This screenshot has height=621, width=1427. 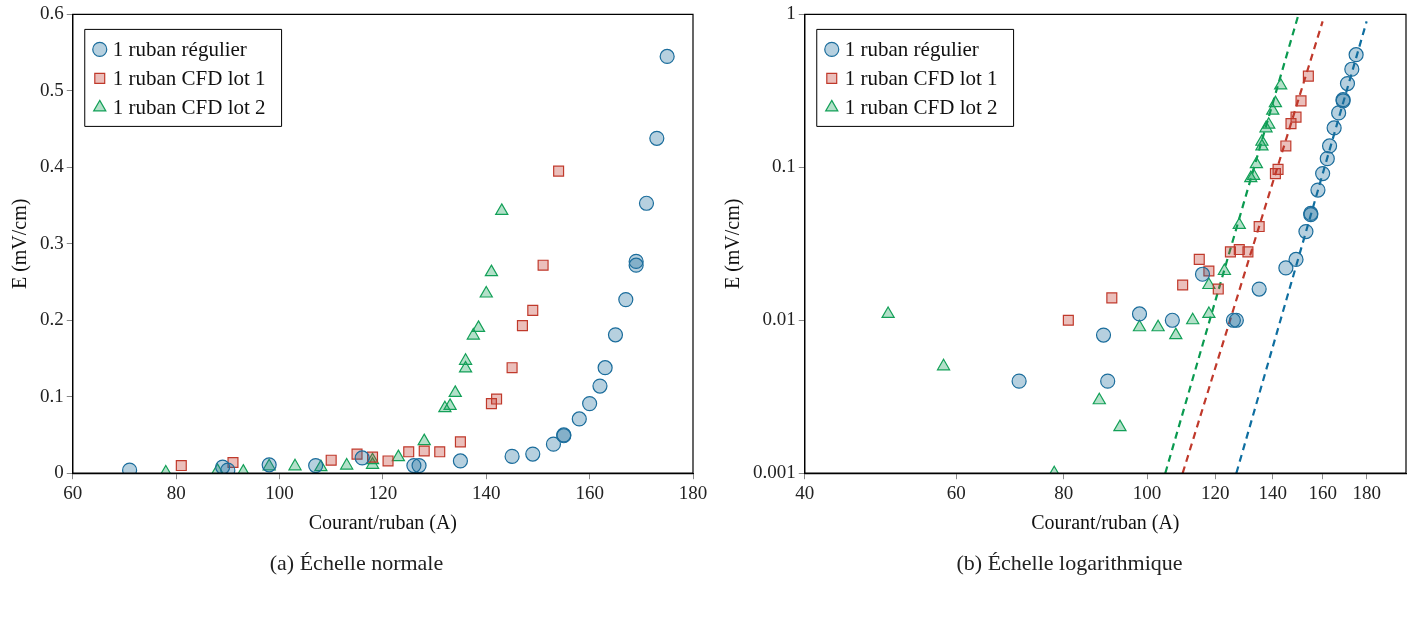 I want to click on y-tick-label: 0.01, so click(x=779, y=319).